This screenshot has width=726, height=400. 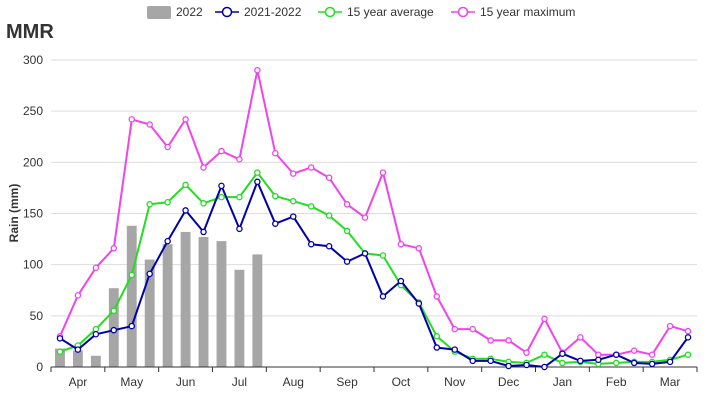 I want to click on x-tick-label: Aug, so click(x=293, y=382).